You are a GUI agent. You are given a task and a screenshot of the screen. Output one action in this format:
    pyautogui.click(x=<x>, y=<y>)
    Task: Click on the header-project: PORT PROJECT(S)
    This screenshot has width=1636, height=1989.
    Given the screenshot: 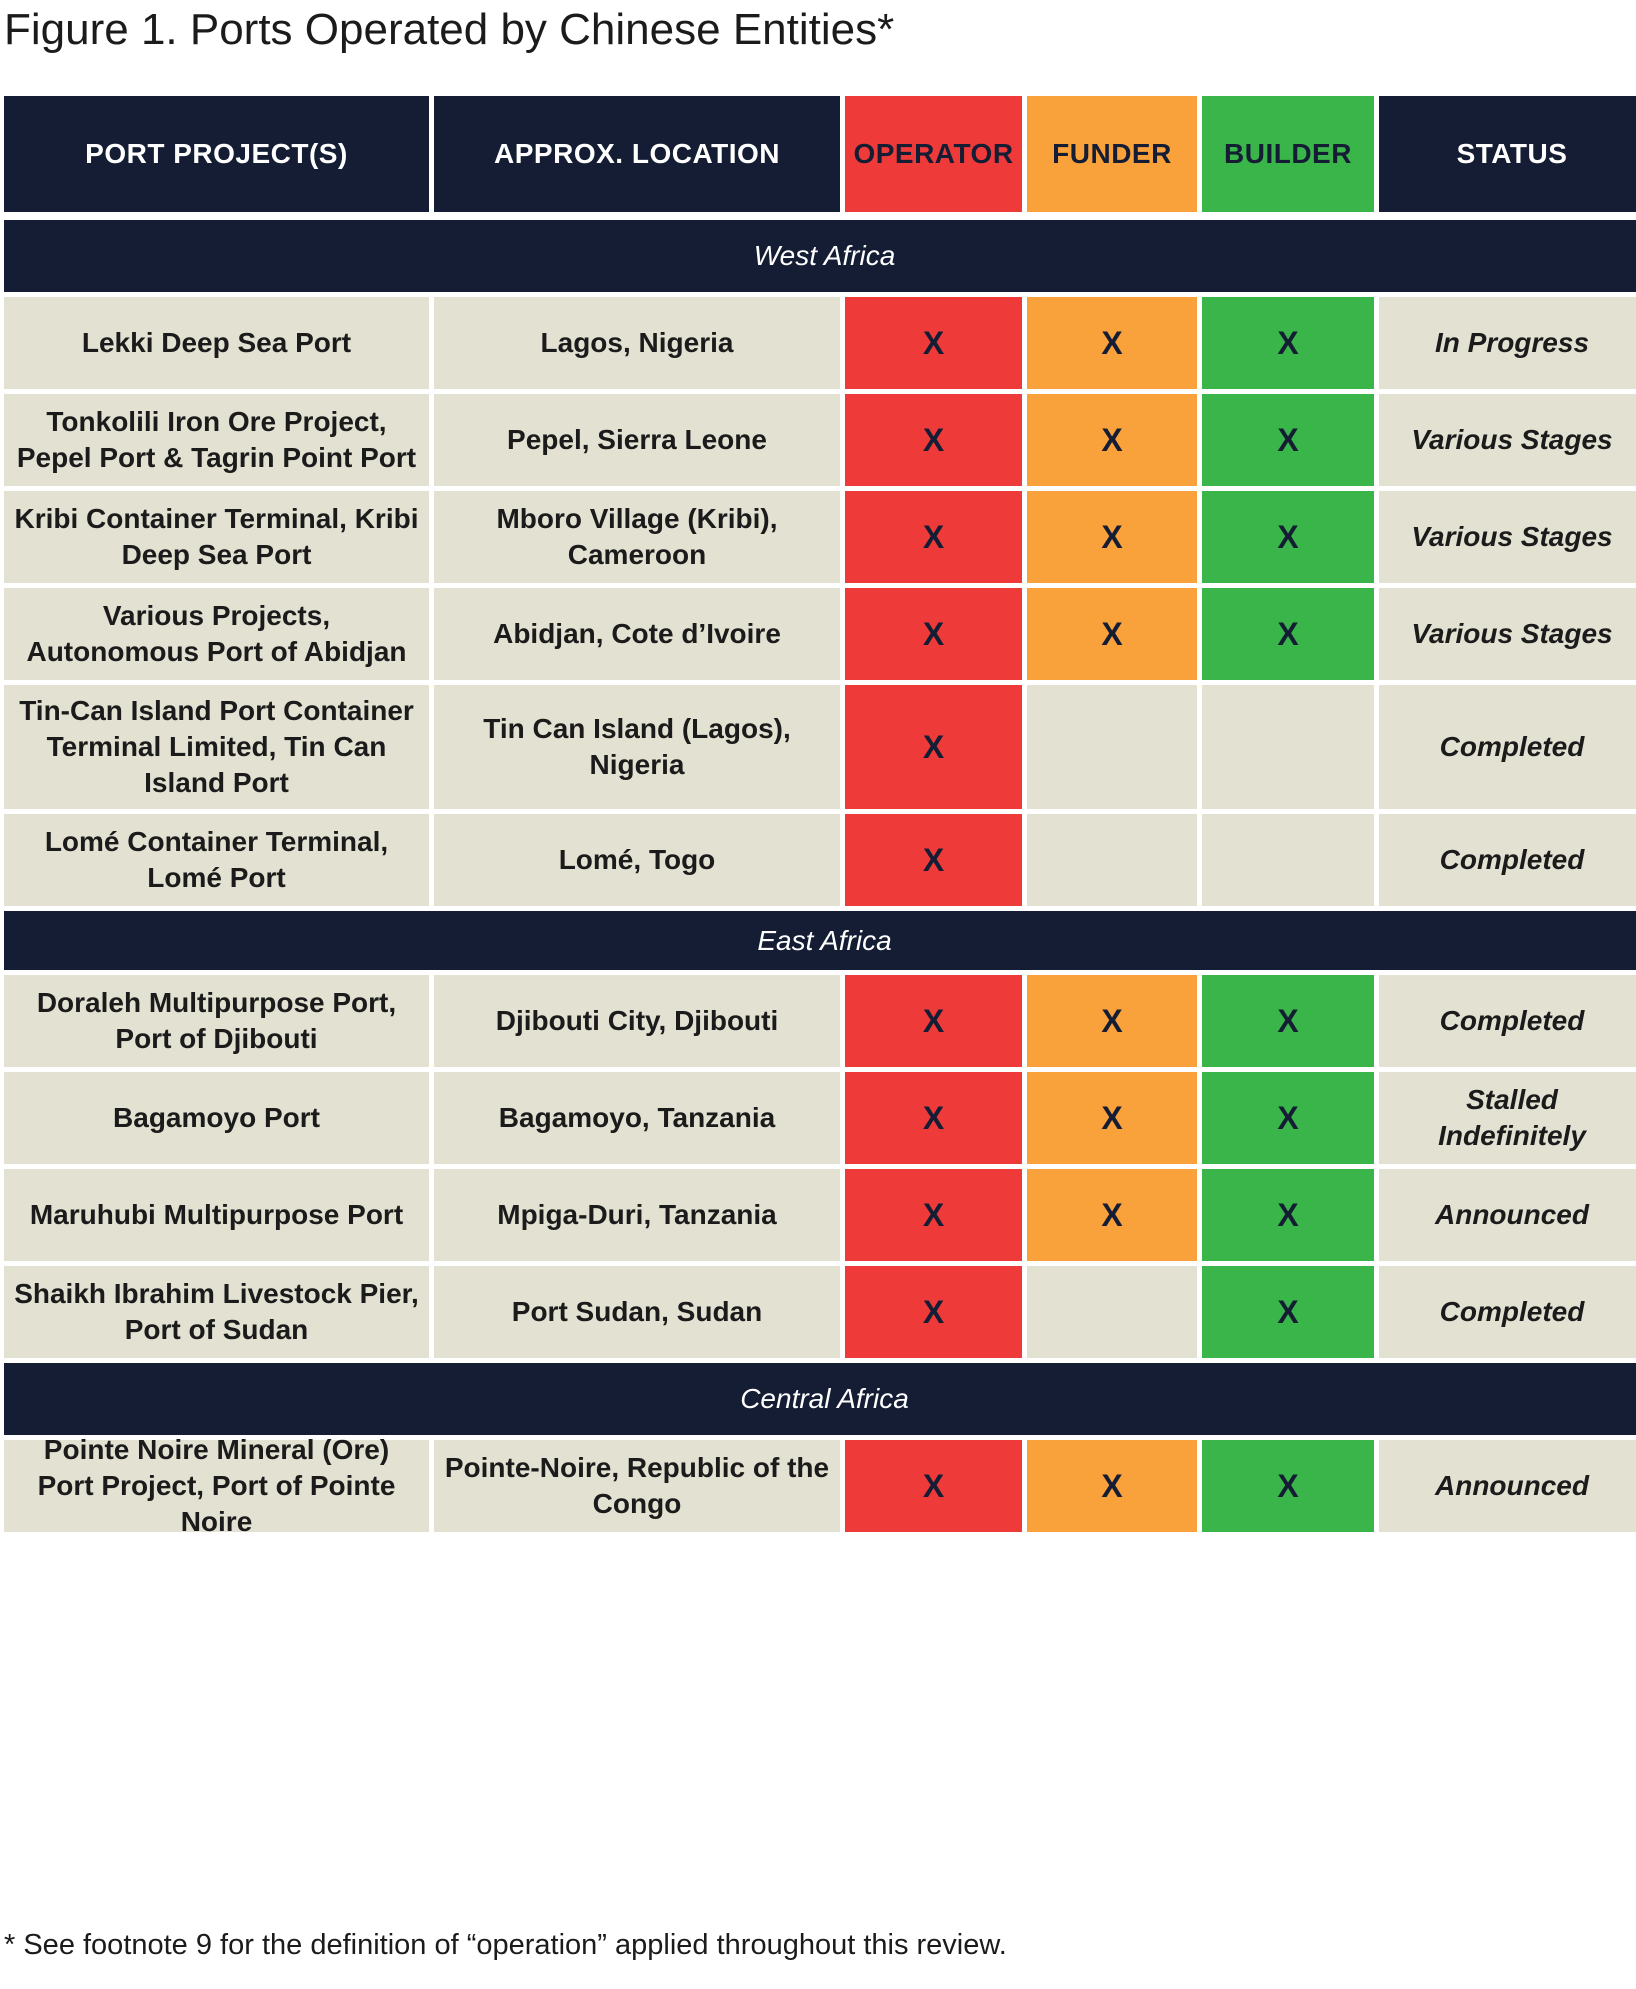 What is the action you would take?
    pyautogui.click(x=216, y=154)
    